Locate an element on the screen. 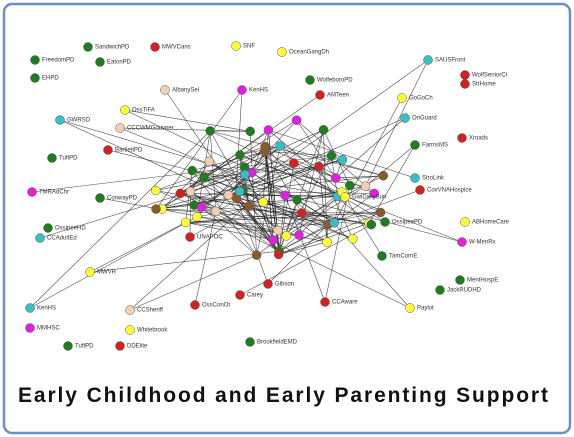 This screenshot has height=437, width=574. node-label: StroLink is located at coordinates (433, 179).